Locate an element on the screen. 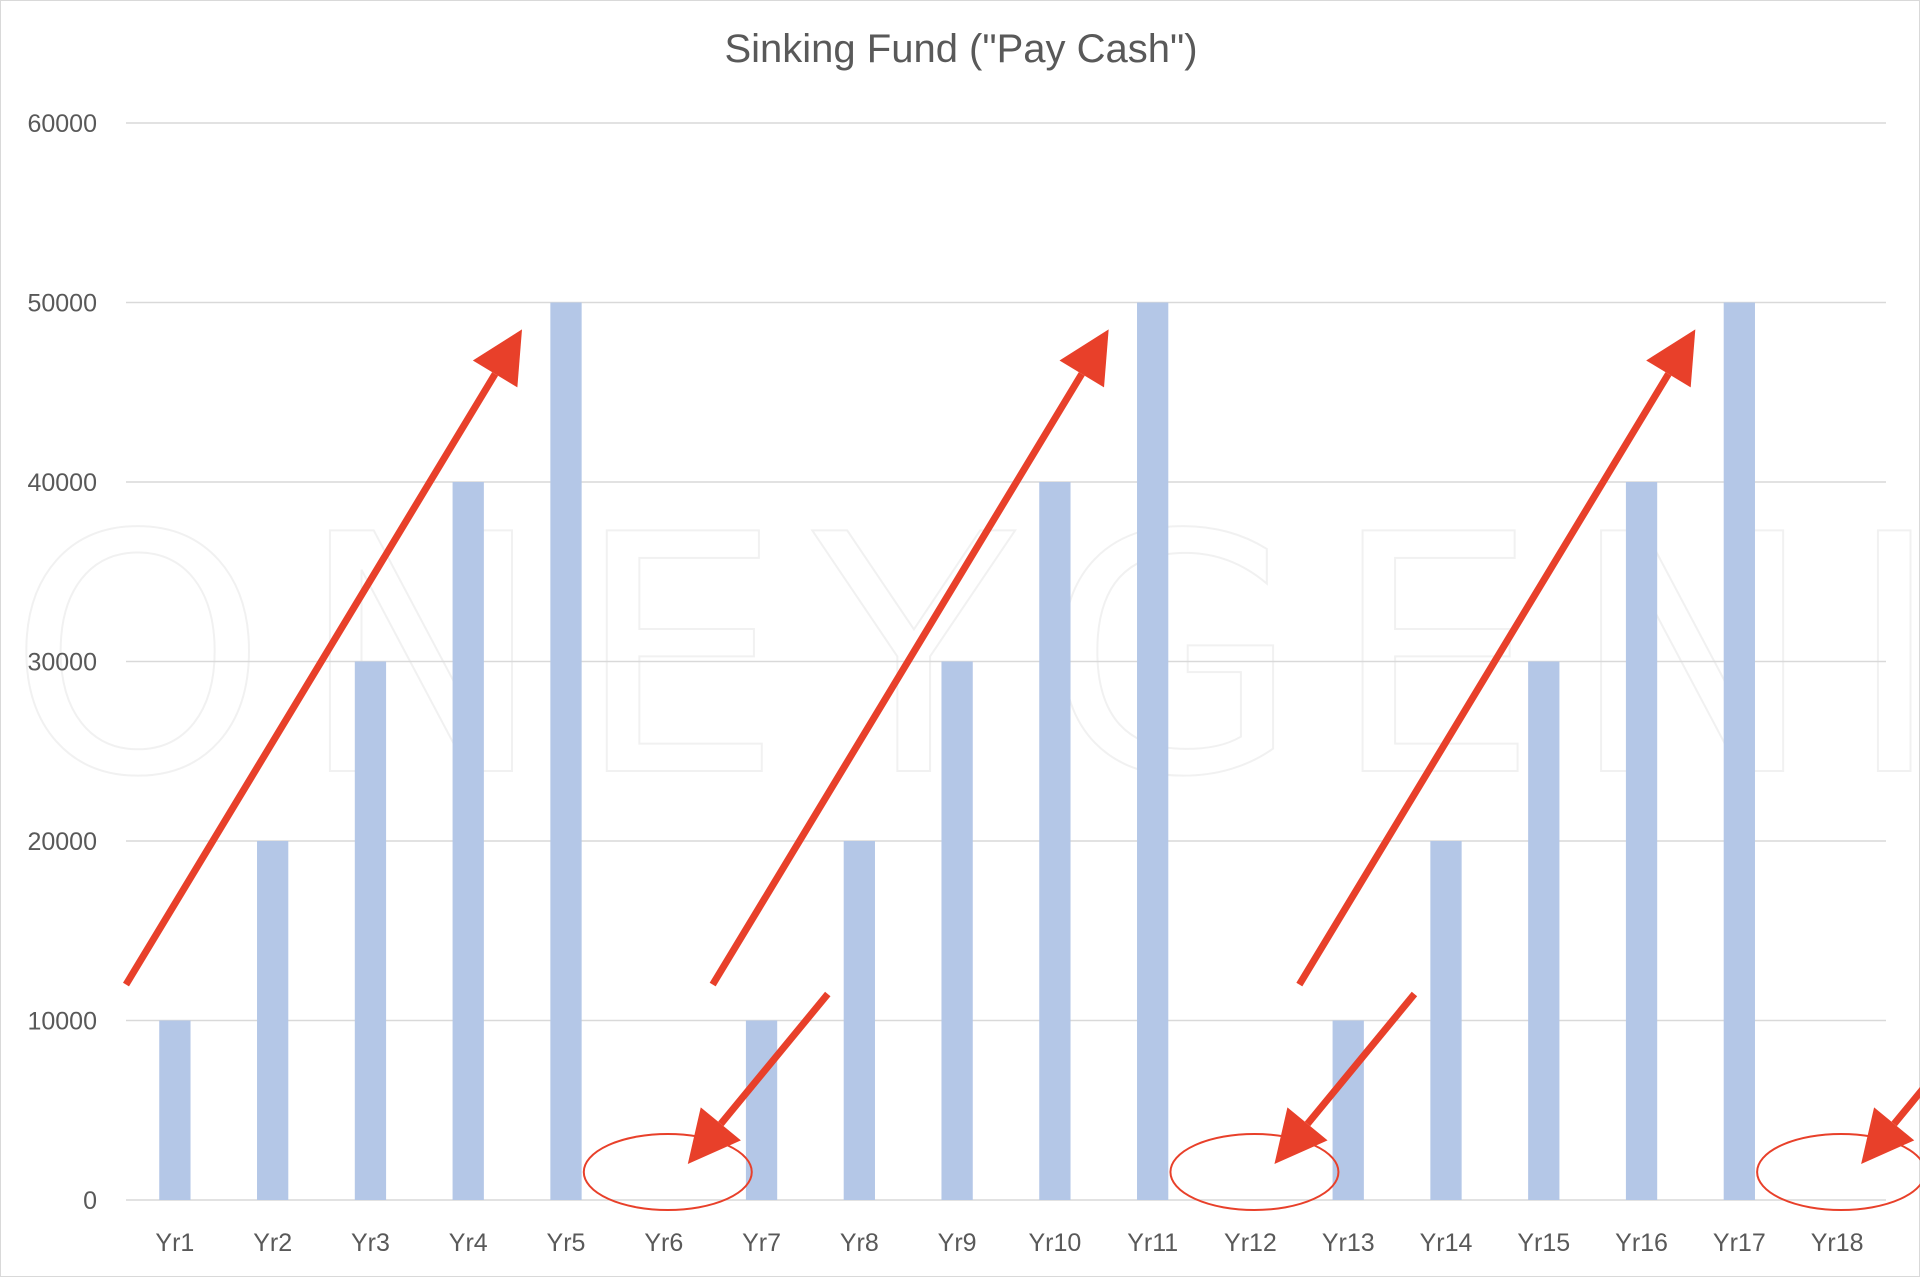 This screenshot has width=1920, height=1278. x-tick-label: Yr12 is located at coordinates (1250, 1243).